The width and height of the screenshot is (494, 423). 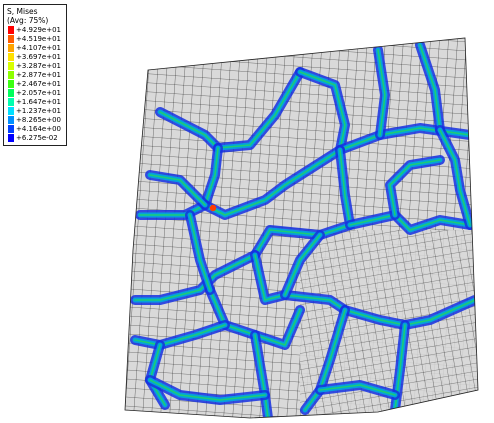 What do you see at coordinates (38, 66) in the screenshot?
I see `legend-value: +3.287e+01` at bounding box center [38, 66].